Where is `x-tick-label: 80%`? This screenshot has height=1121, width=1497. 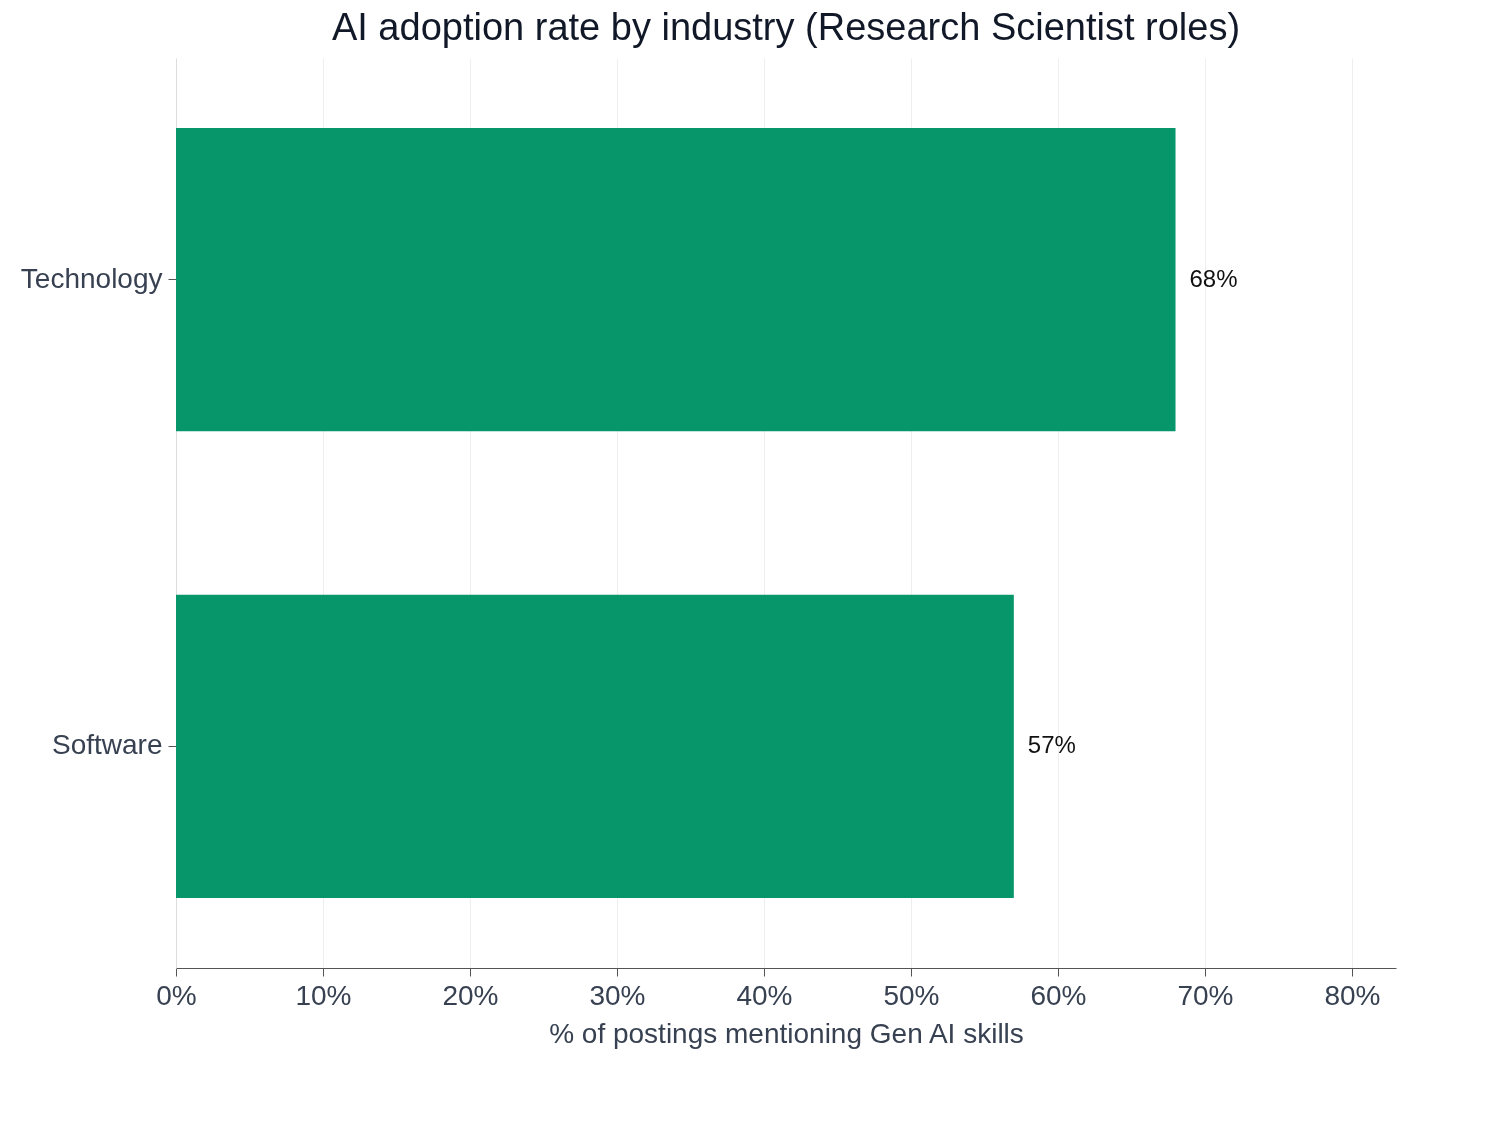 x-tick-label: 80% is located at coordinates (1352, 995).